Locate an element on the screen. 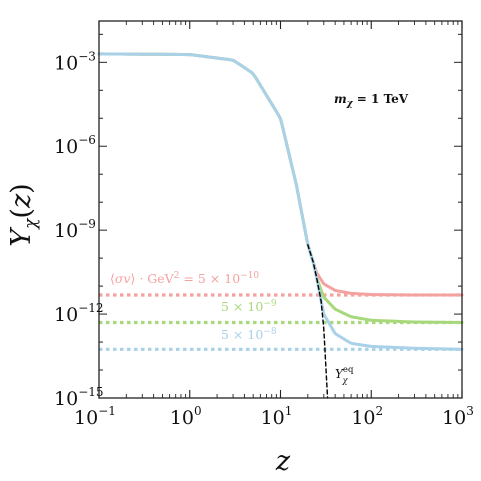 Image resolution: width=481 pixels, height=481 pixels. y-tick-label: 10⁻⁶ is located at coordinates (75, 145).